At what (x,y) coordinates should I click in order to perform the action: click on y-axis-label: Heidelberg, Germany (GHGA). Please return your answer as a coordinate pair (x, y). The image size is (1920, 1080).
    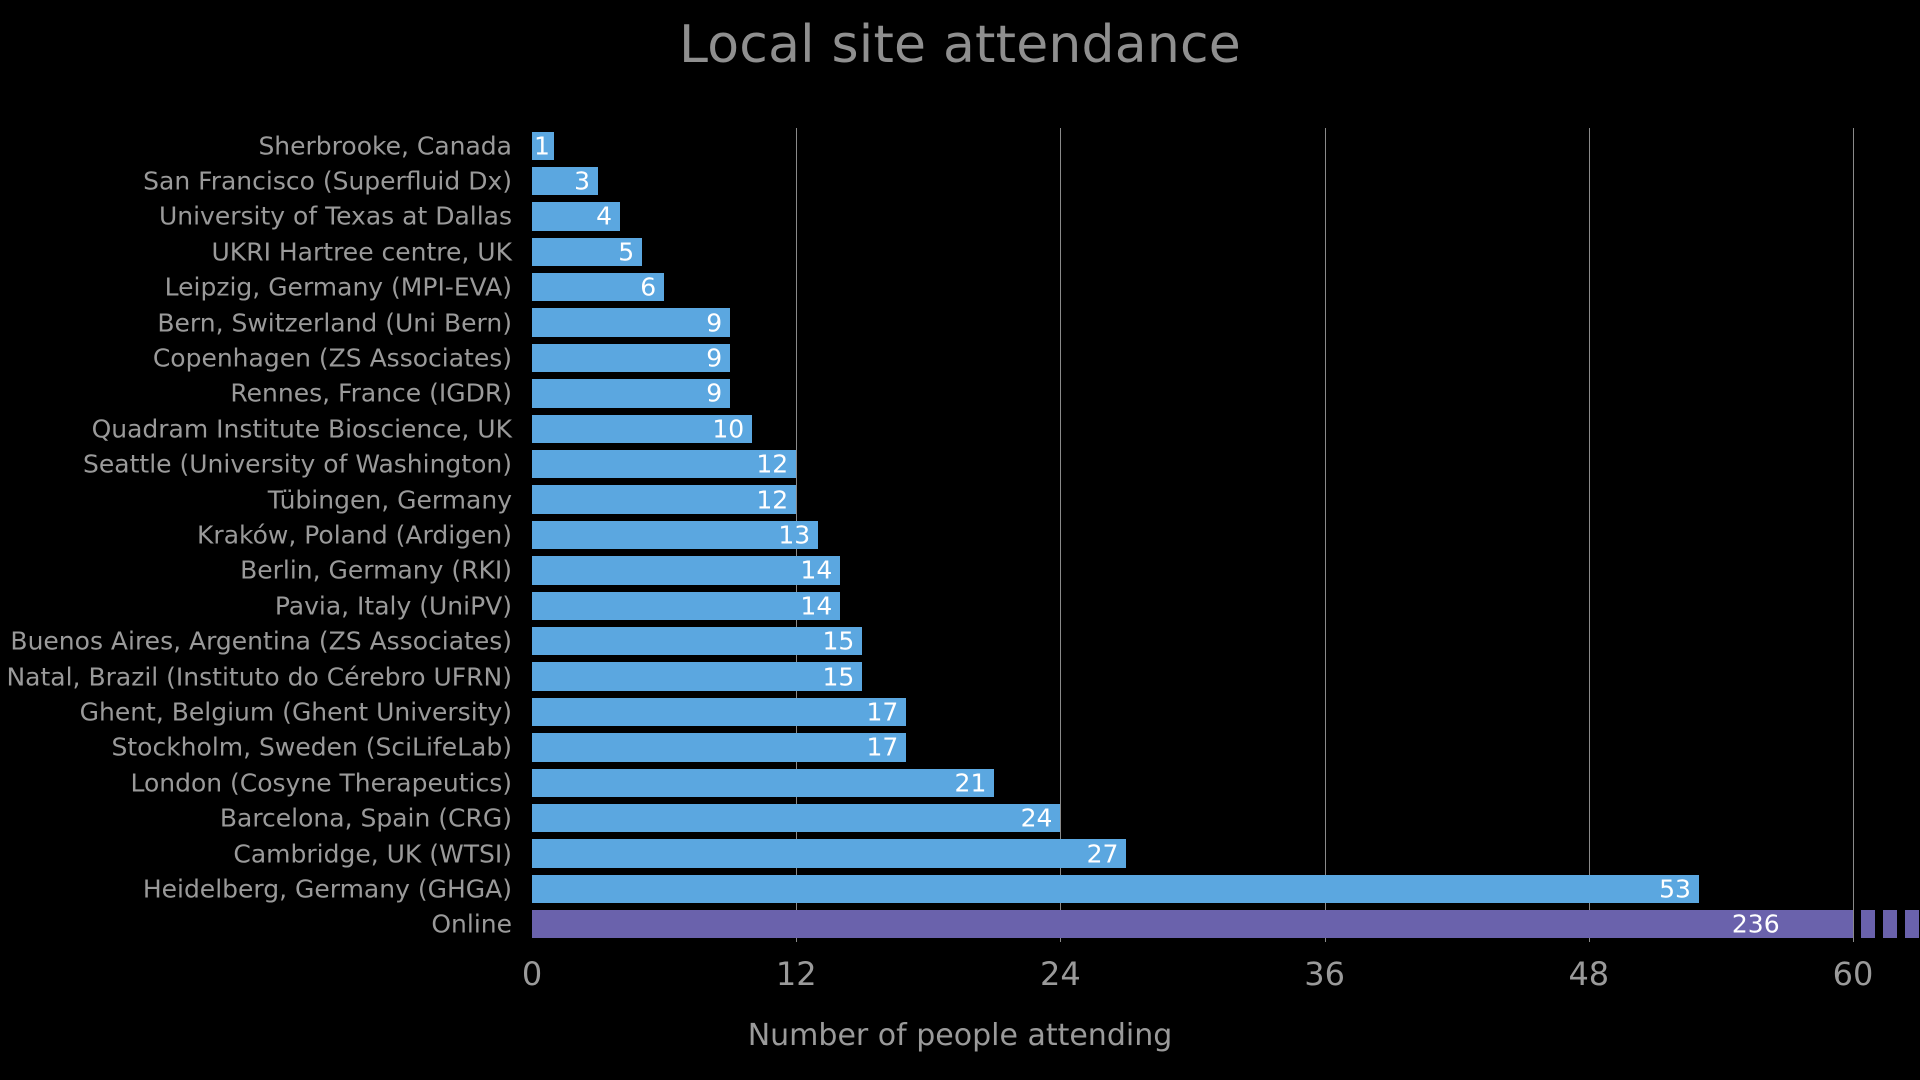
    Looking at the image, I should click on (327, 889).